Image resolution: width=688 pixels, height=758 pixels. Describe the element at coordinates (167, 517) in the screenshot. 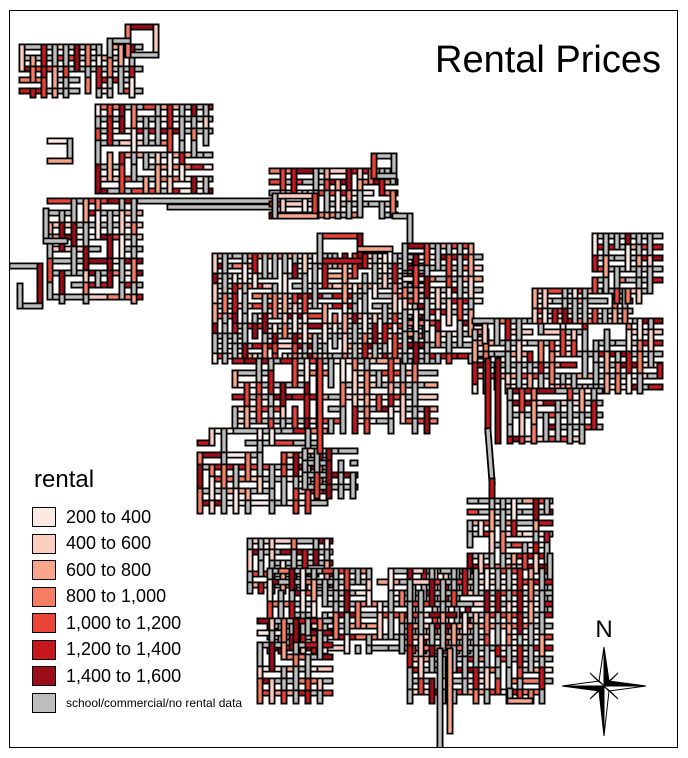

I see `legend-item: 200 to 400` at that location.